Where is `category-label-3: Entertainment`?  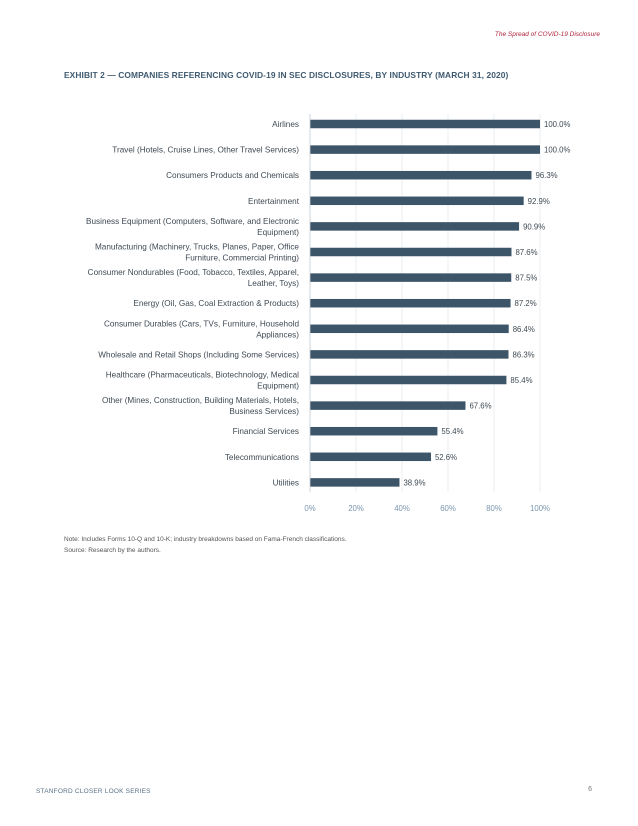
category-label-3: Entertainment is located at coordinates (274, 201).